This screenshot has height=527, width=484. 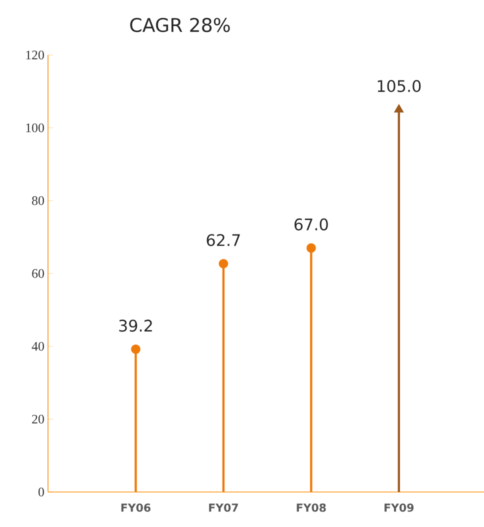 What do you see at coordinates (135, 508) in the screenshot?
I see `x-tick-label: FY06` at bounding box center [135, 508].